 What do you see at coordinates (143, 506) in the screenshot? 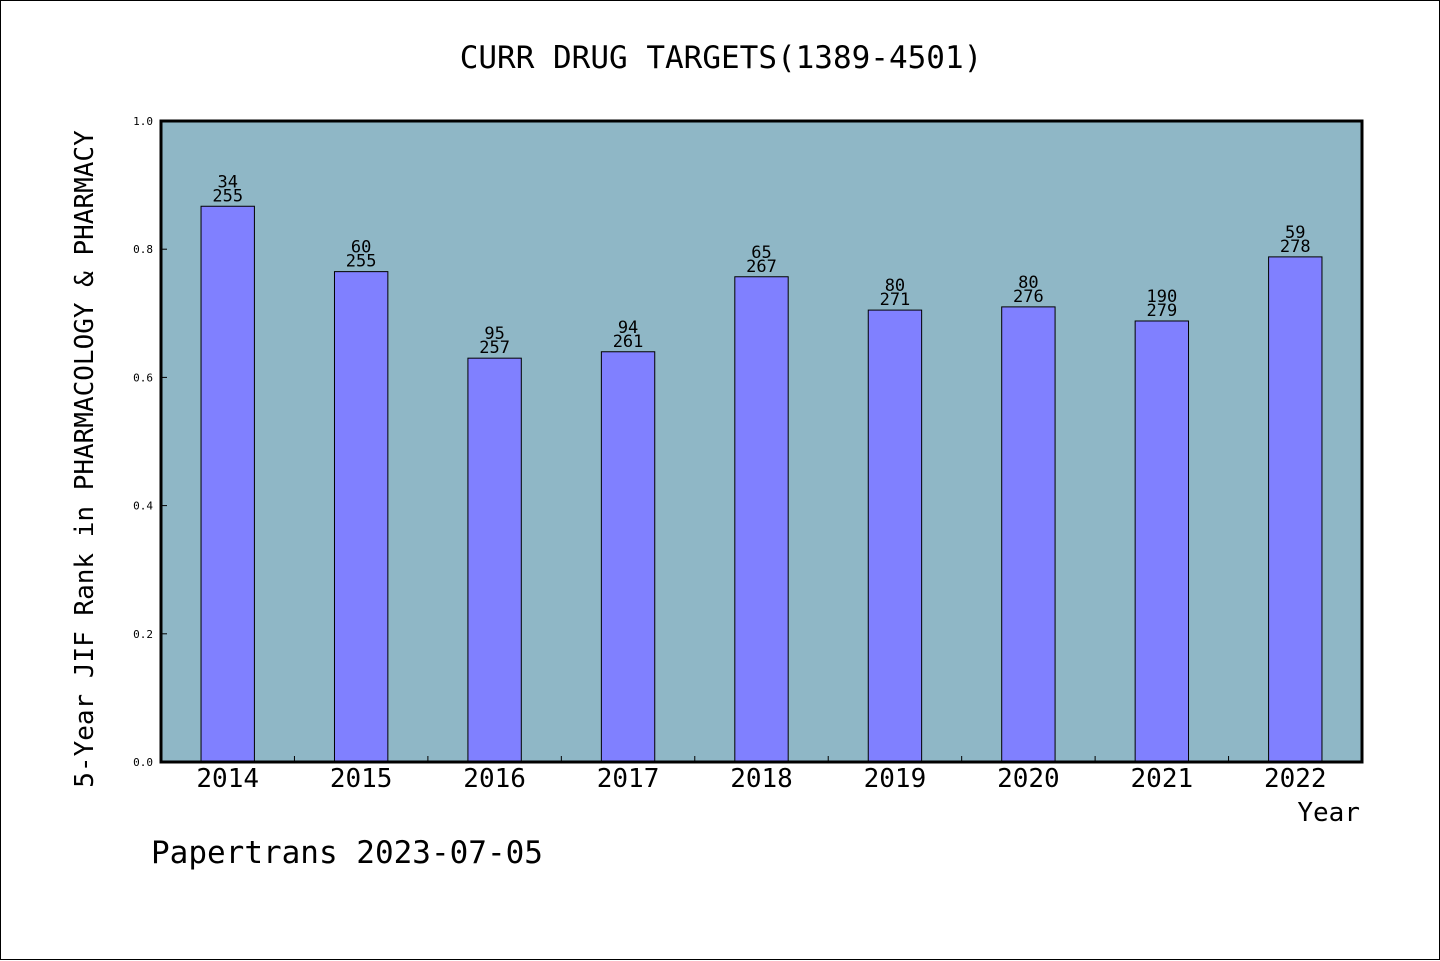
I see `y-tick-label: 0.4` at bounding box center [143, 506].